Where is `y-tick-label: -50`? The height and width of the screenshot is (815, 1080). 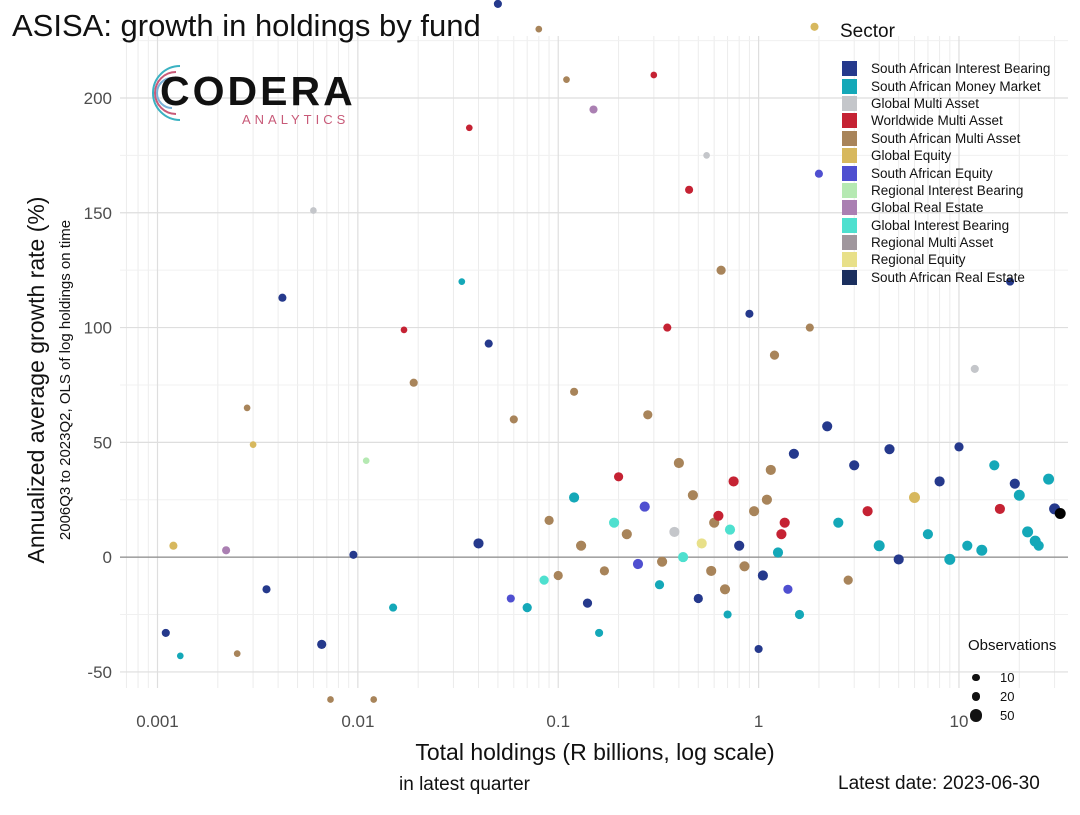
y-tick-label: -50 is located at coordinates (99, 672).